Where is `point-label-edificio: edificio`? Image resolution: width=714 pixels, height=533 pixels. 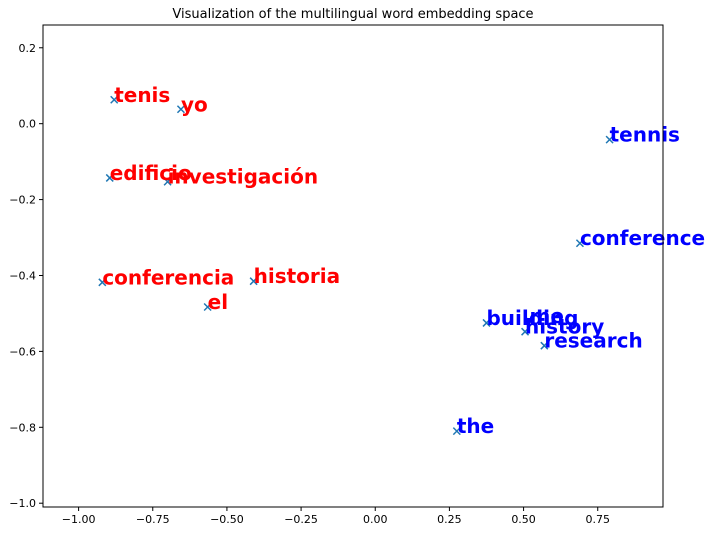
point-label-edificio: edificio is located at coordinates (151, 173).